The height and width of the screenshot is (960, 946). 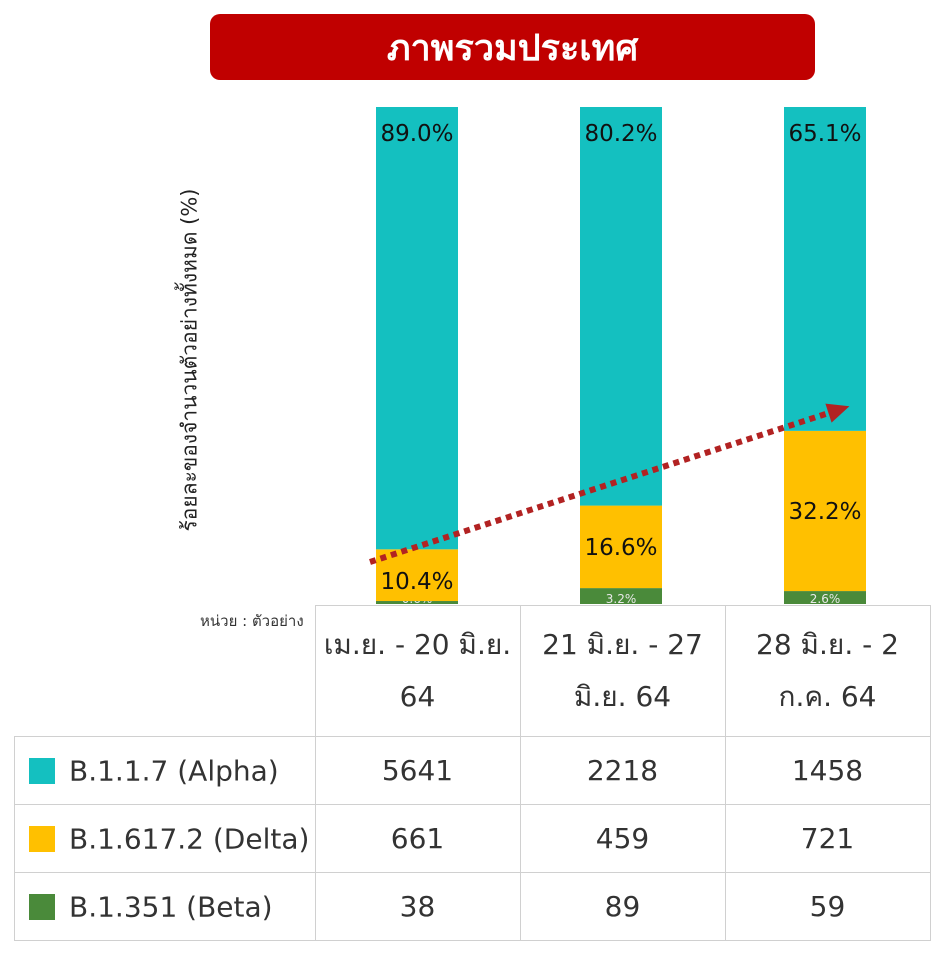 What do you see at coordinates (42, 838) in the screenshot?
I see `delta-swatch` at bounding box center [42, 838].